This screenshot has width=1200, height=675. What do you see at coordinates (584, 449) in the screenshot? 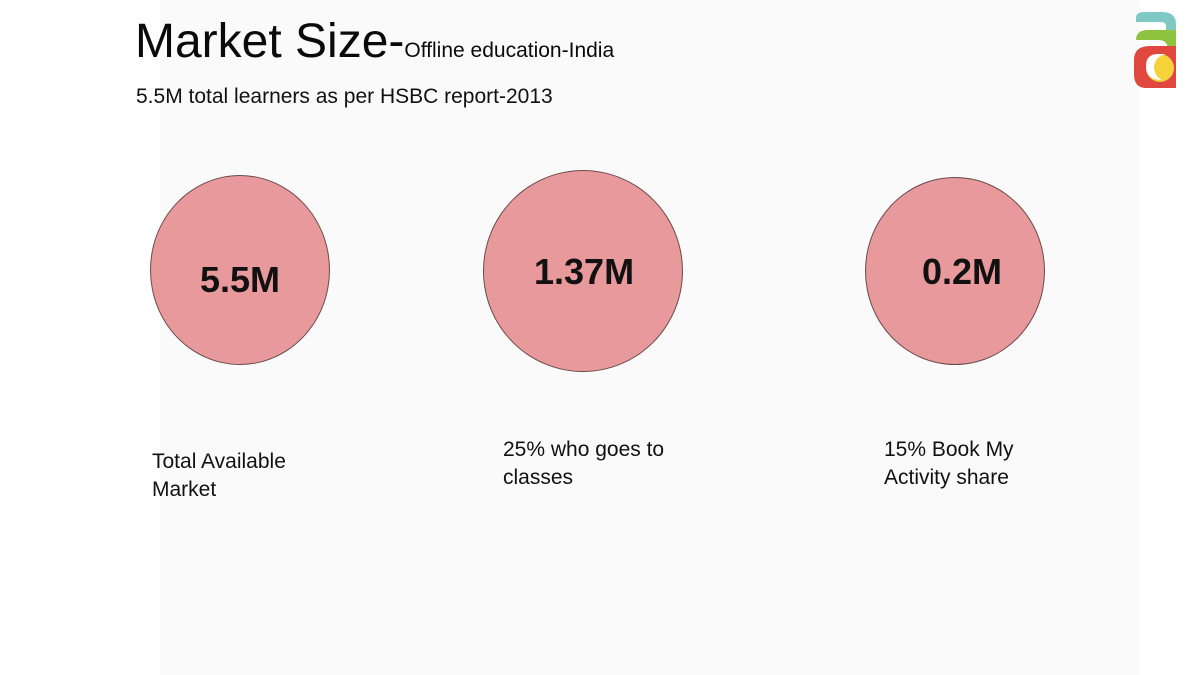
I see `caption-classes-line-1: 25% who goes to` at bounding box center [584, 449].